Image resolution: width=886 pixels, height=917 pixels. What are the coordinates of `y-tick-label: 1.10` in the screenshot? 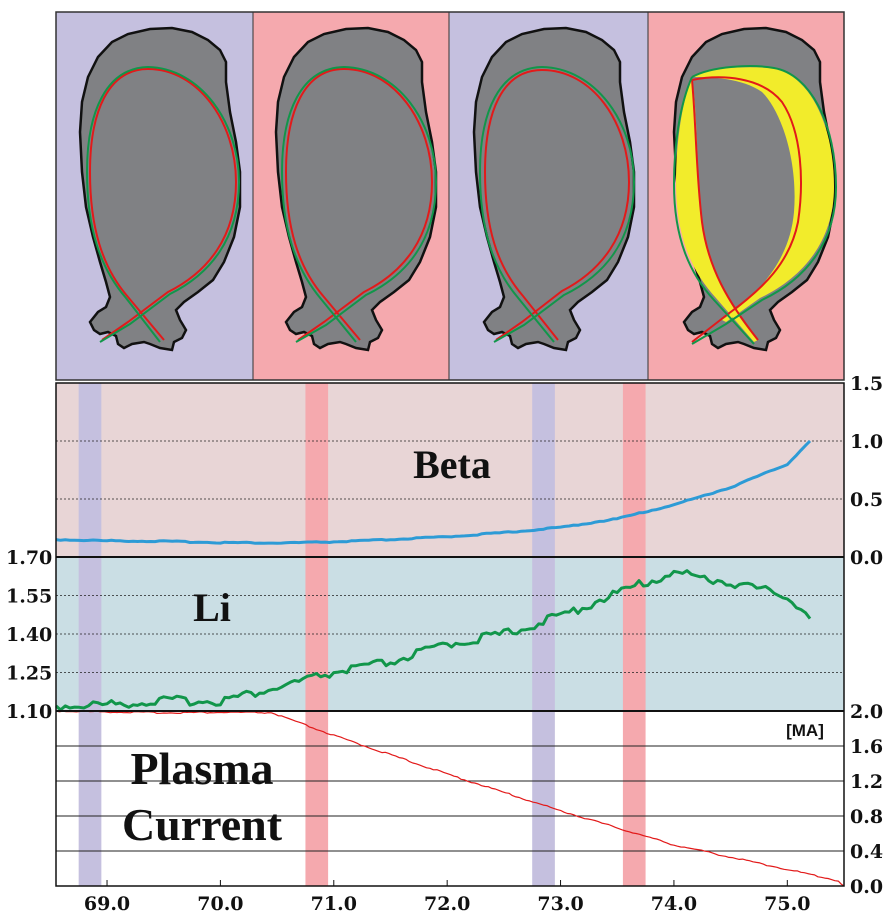 It's located at (29, 712).